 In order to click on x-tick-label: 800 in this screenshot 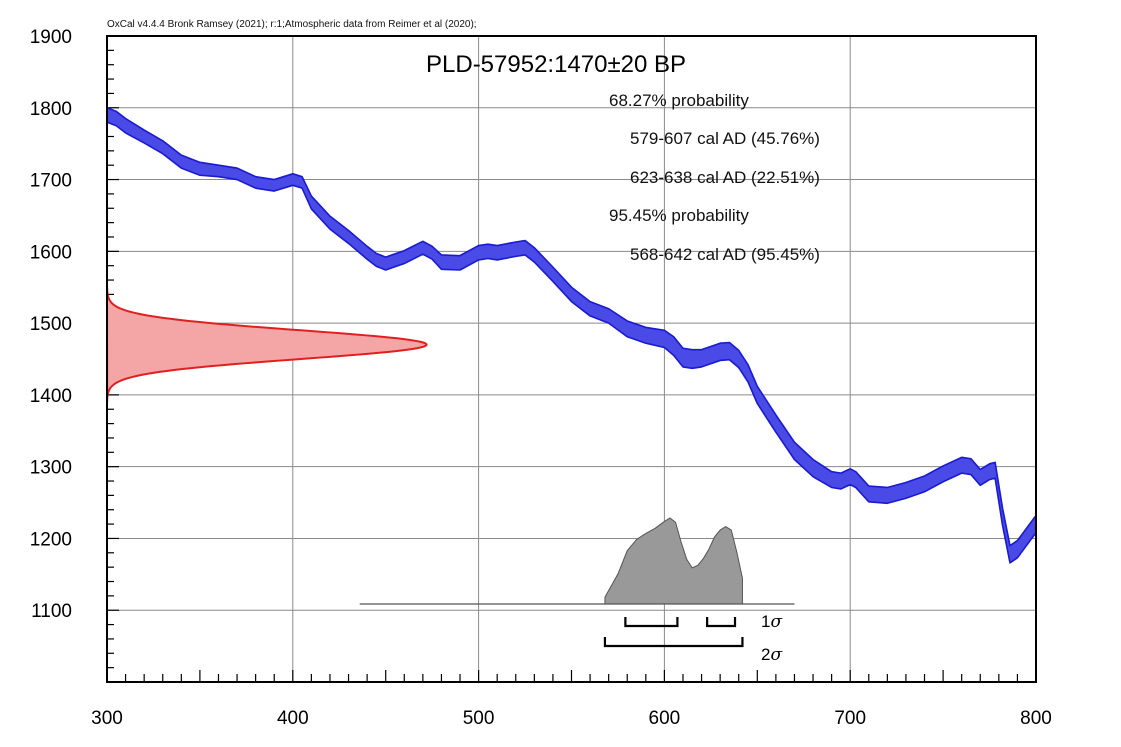, I will do `click(1036, 718)`.